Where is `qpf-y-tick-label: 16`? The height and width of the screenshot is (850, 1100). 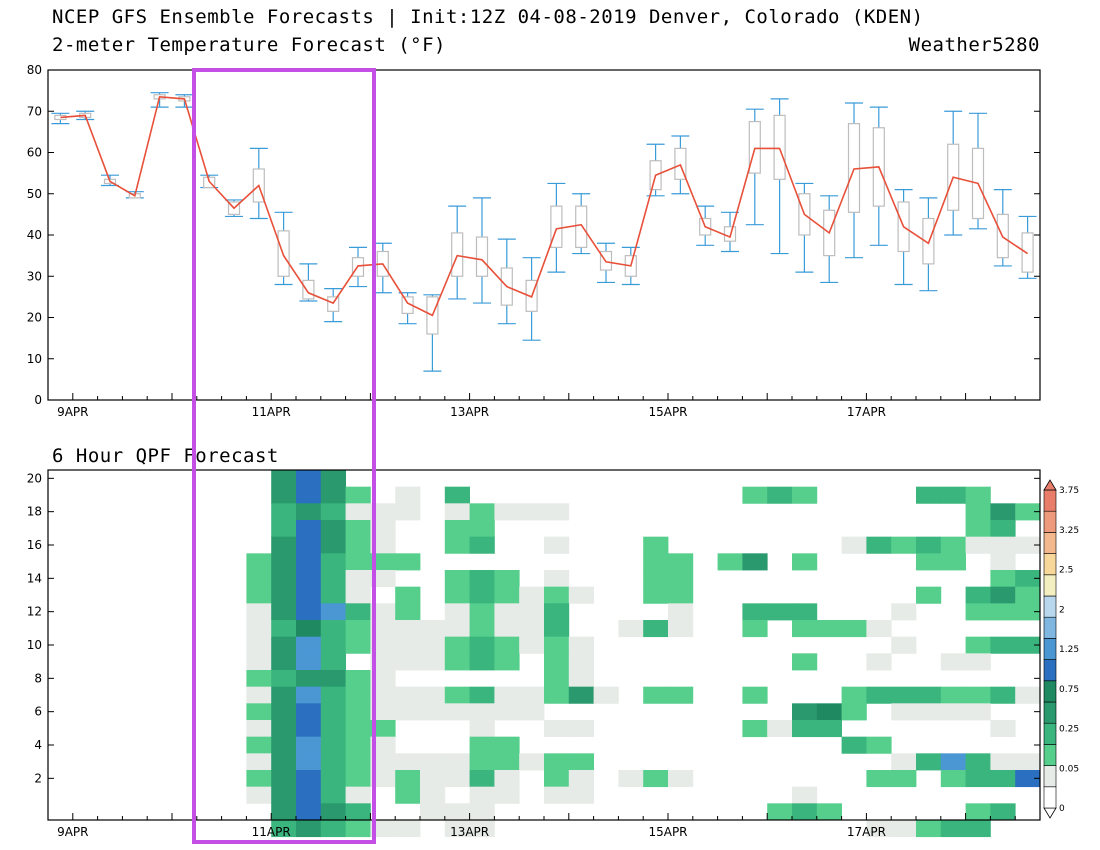 qpf-y-tick-label: 16 is located at coordinates (34, 545).